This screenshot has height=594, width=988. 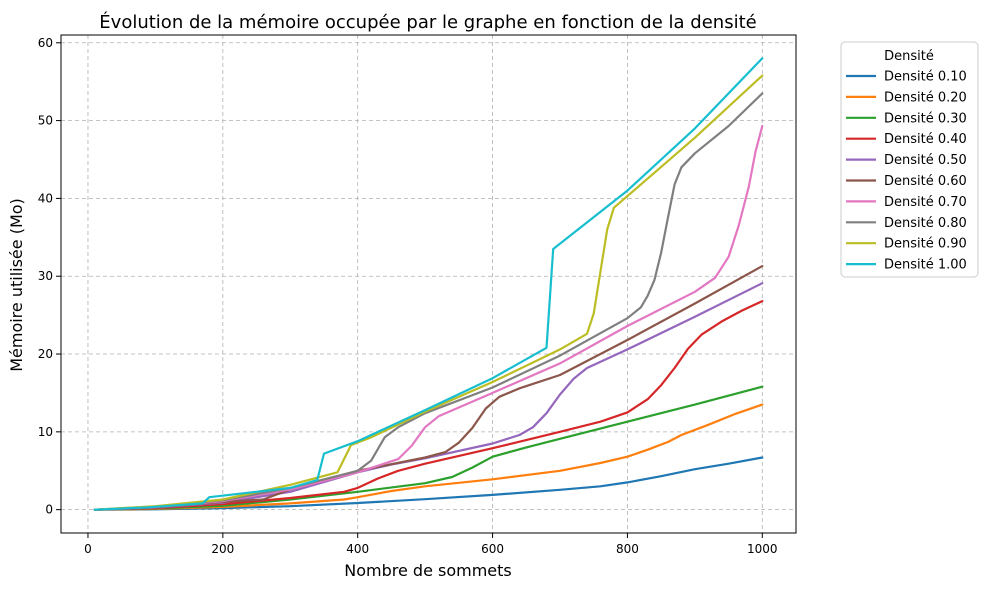 I want to click on legend-entry-label: Densité 0.60, so click(x=925, y=181).